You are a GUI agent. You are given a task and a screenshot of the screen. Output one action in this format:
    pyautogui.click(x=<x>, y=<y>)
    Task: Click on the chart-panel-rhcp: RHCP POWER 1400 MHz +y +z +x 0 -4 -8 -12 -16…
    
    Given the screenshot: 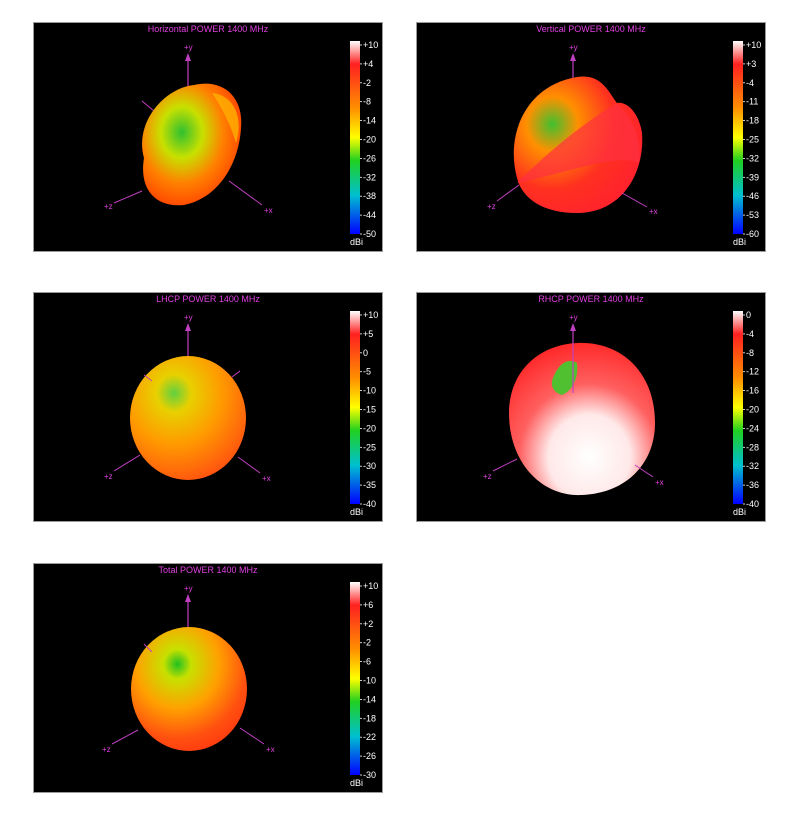 What is the action you would take?
    pyautogui.click(x=591, y=407)
    